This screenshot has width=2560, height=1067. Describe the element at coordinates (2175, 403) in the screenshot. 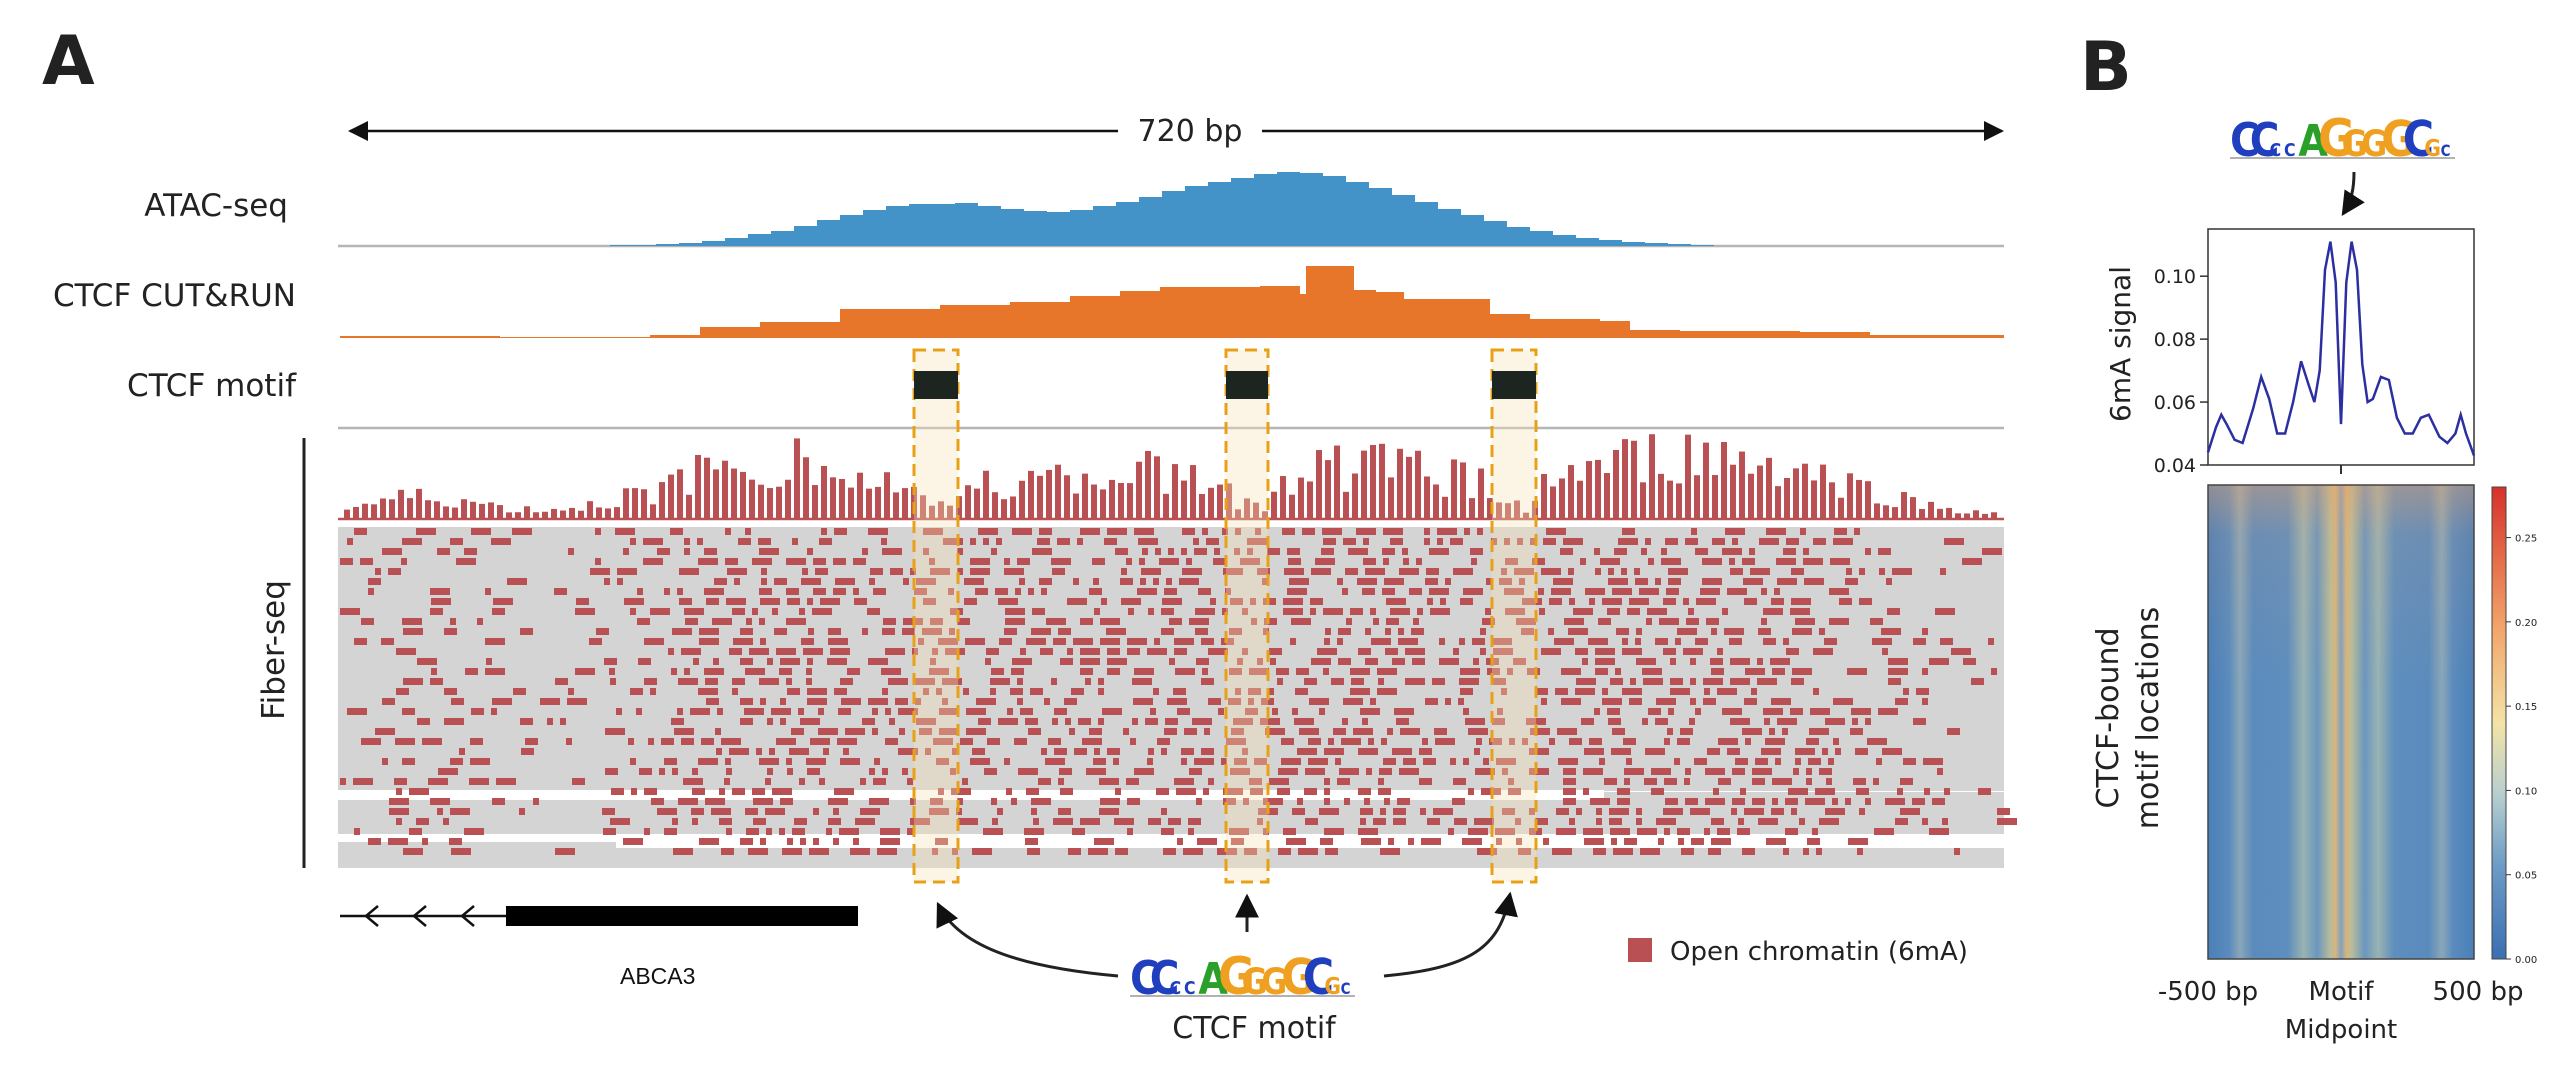

I see `profile-ytick-label: 0.06` at that location.